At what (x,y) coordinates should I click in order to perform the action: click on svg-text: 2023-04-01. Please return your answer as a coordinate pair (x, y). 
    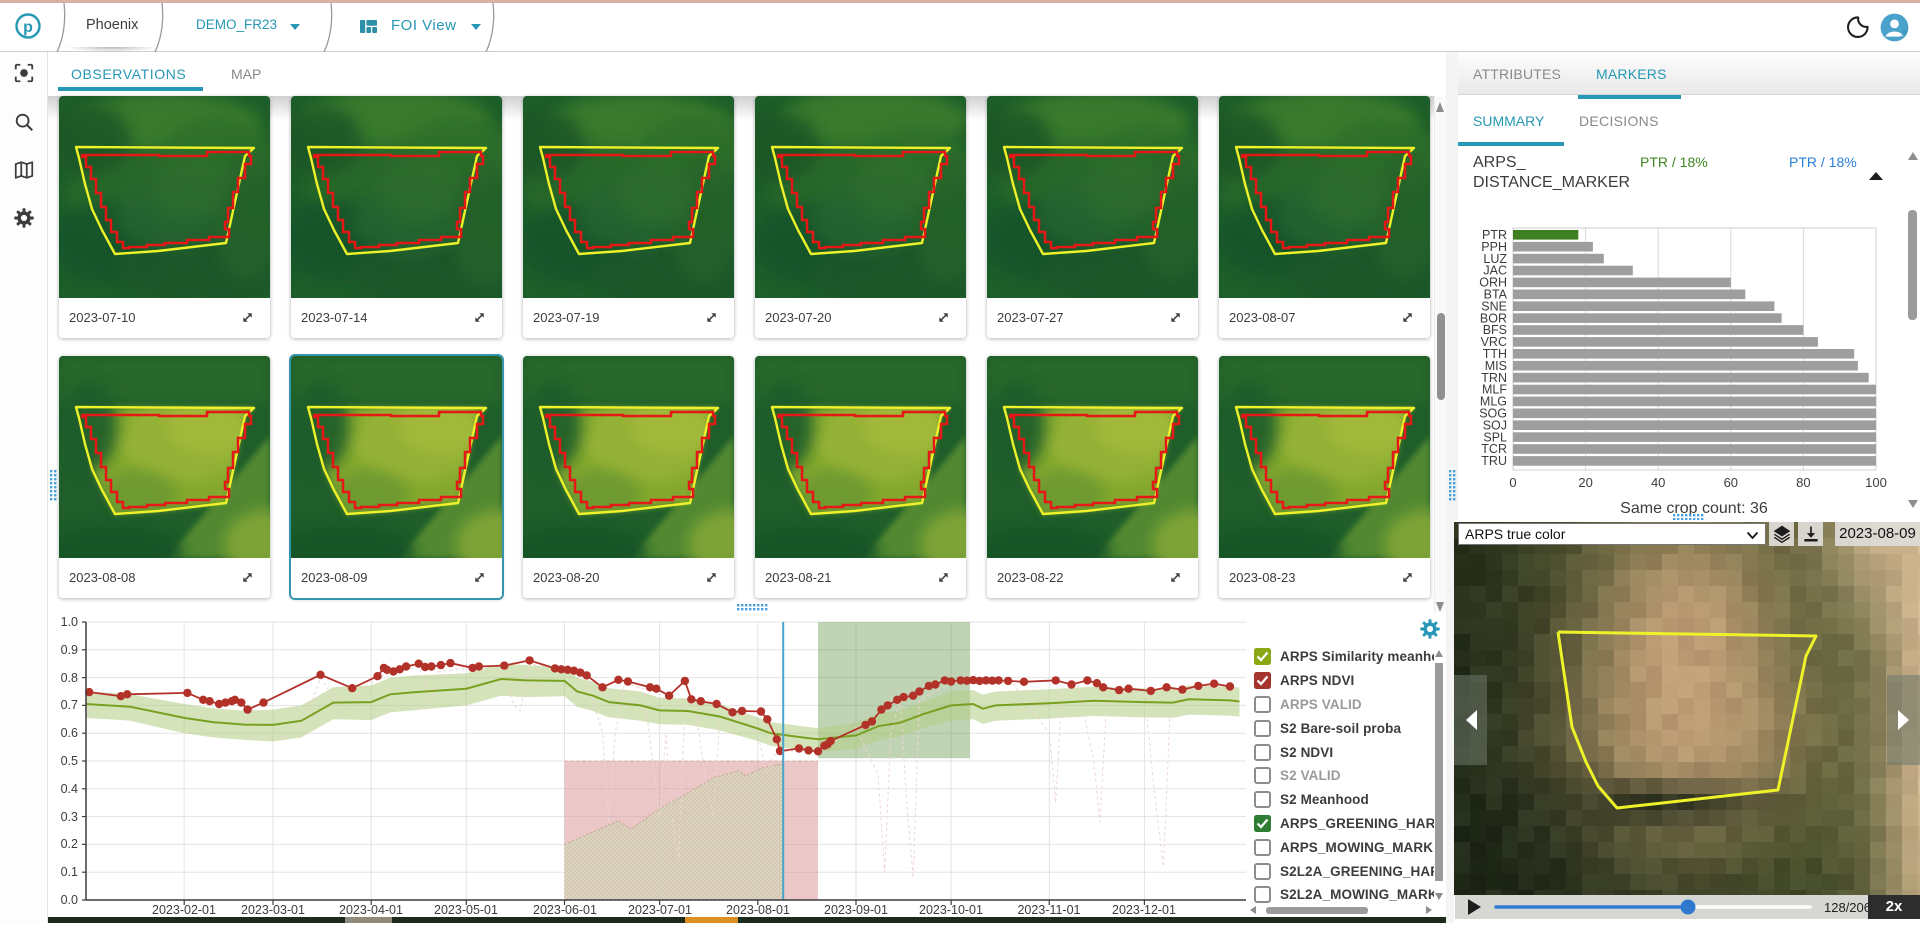
    Looking at the image, I should click on (371, 910).